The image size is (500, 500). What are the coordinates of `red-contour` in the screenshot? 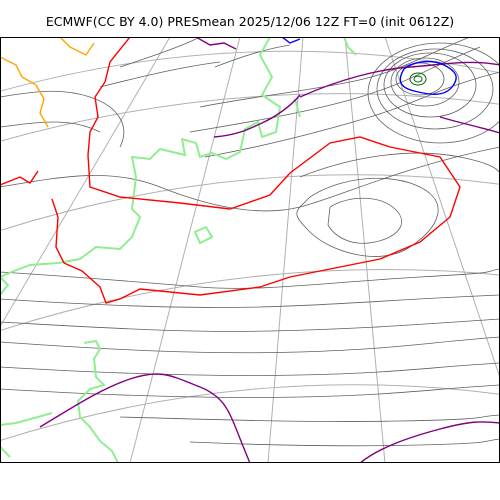 It's located at (19, 178).